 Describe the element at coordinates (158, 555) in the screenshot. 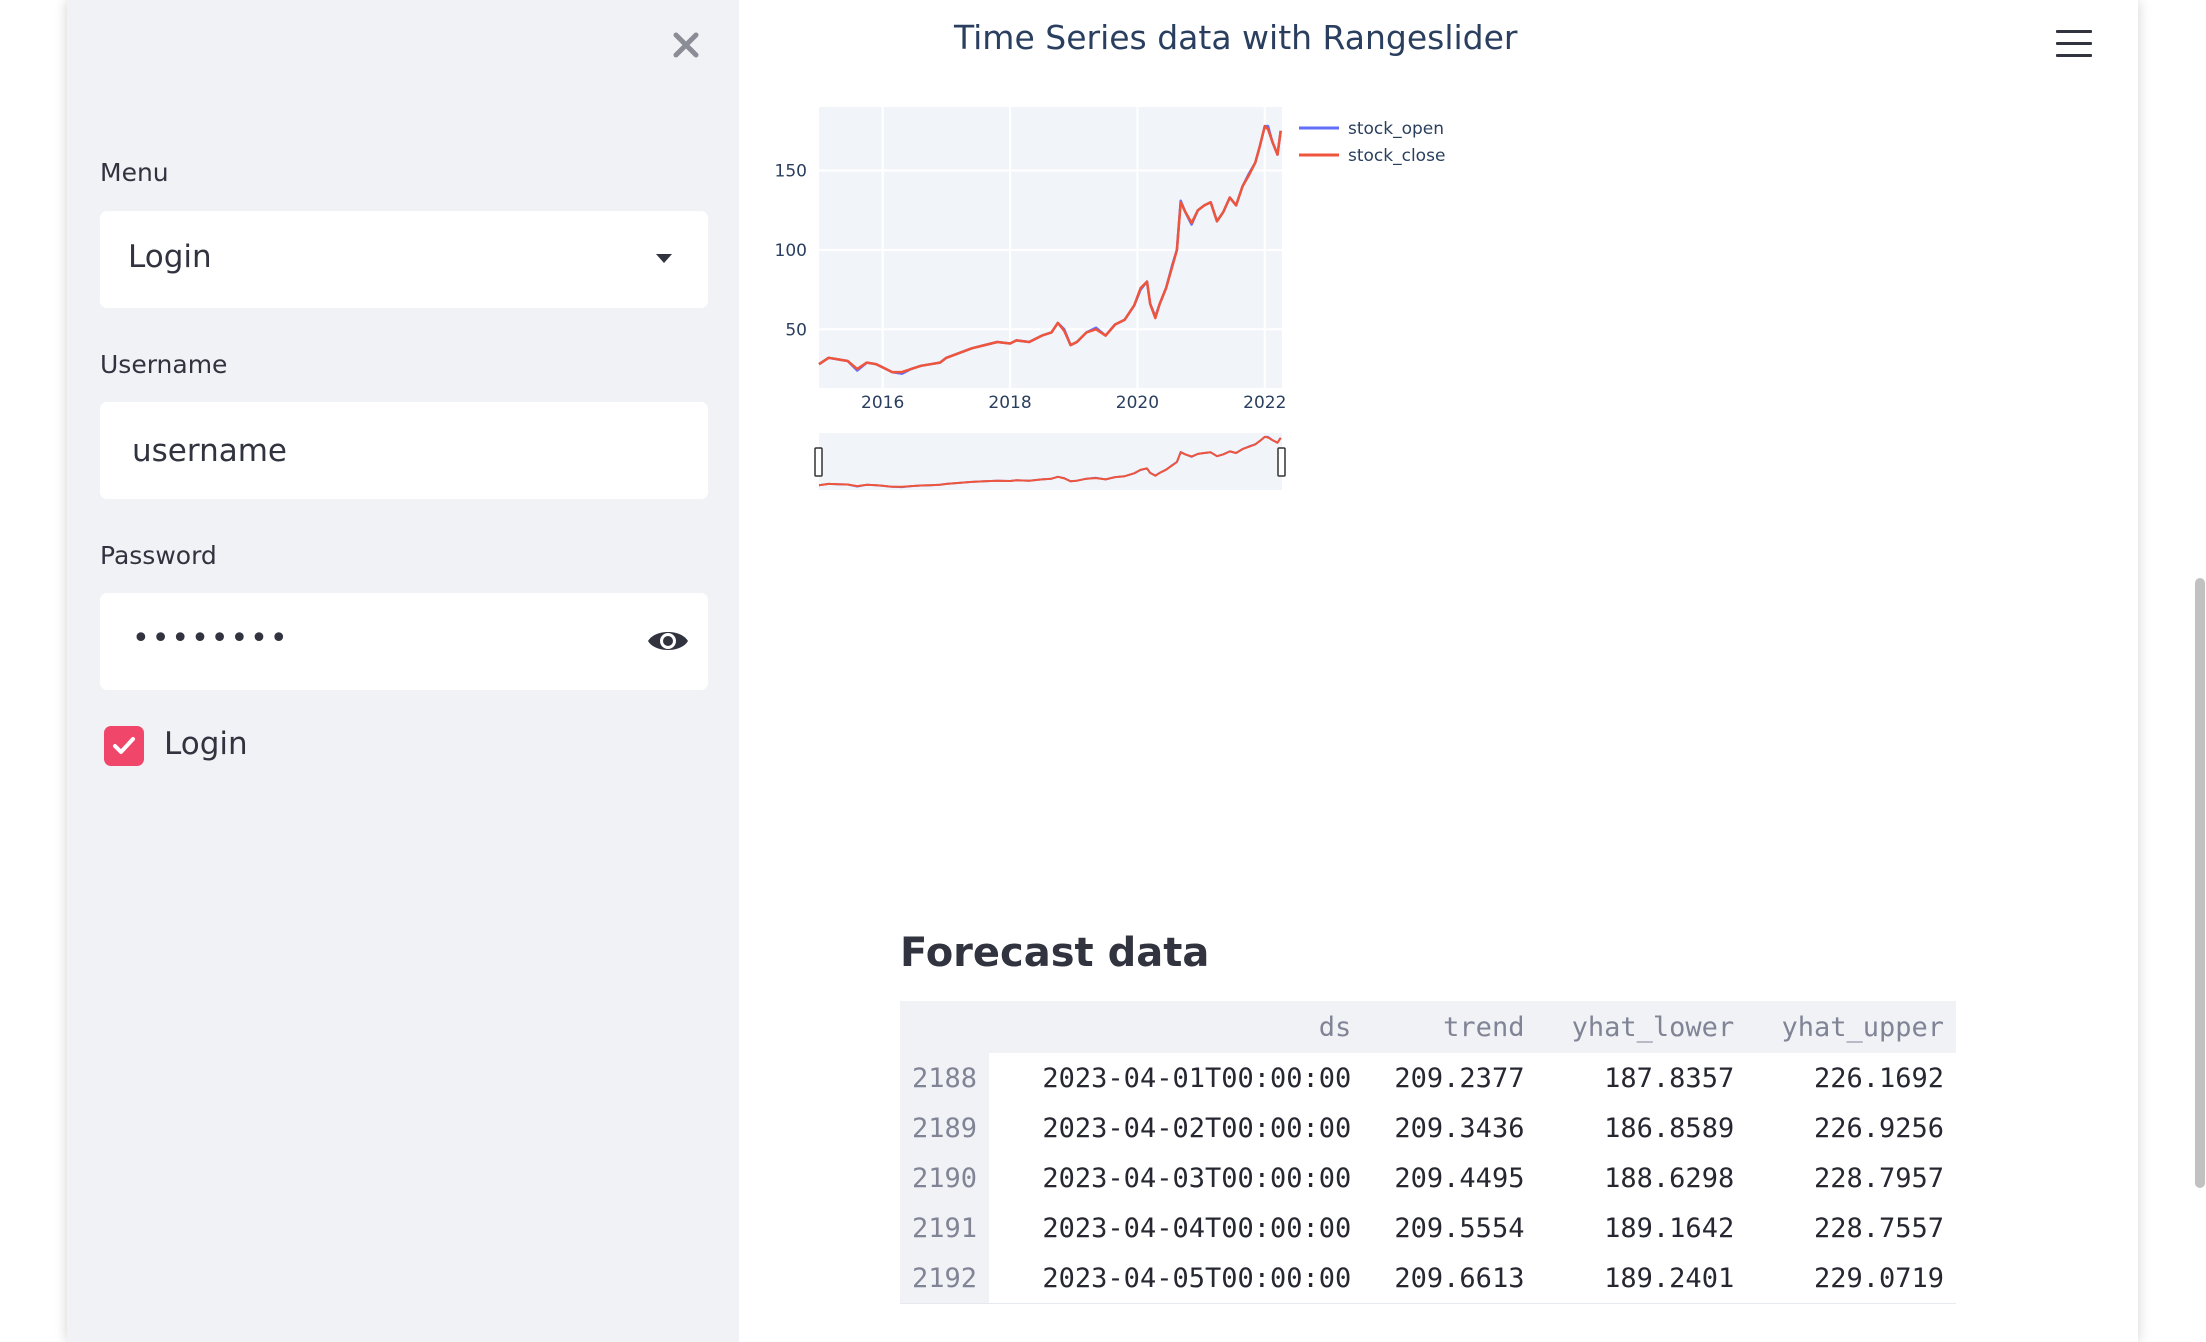

I see `password-label: Password` at that location.